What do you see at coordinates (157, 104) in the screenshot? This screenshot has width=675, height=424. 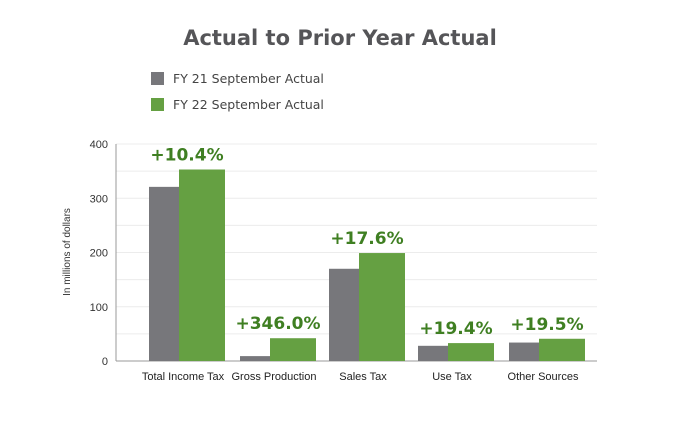 I see `legend-swatch-fy22` at bounding box center [157, 104].